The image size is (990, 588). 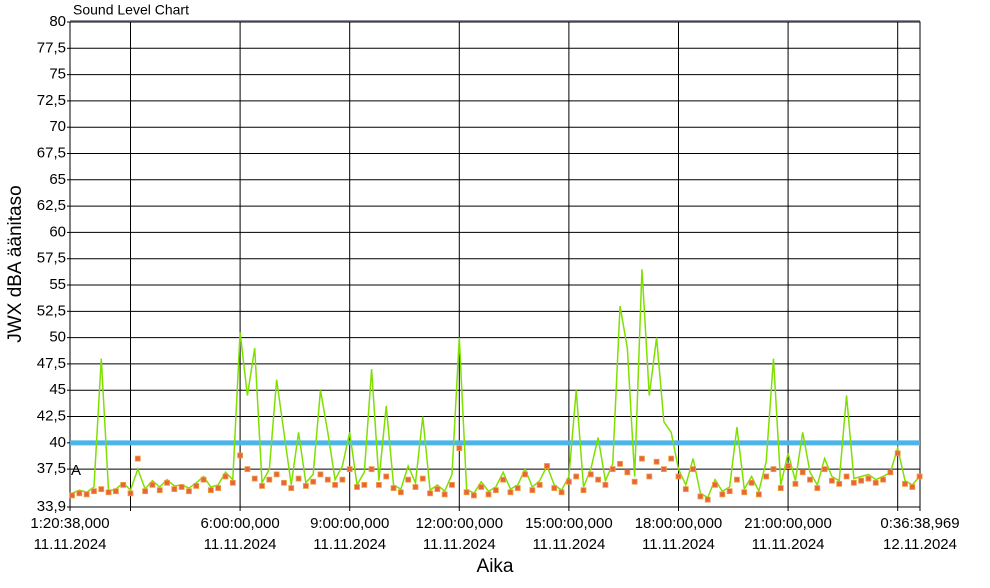 I want to click on y-tick-label: 47,5, so click(x=51, y=363).